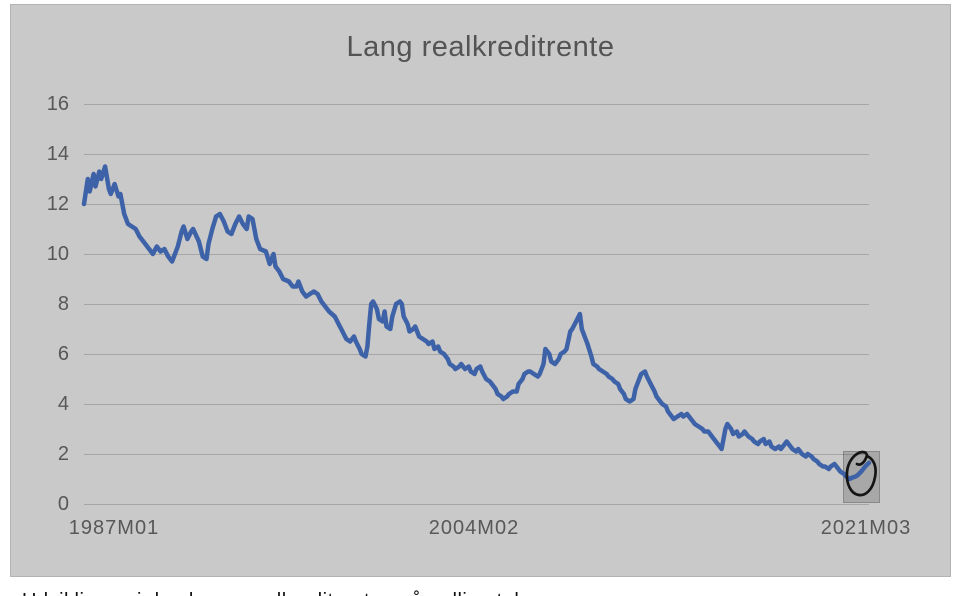 Image resolution: width=960 pixels, height=596 pixels. I want to click on y-tick-label: 6, so click(63, 354).